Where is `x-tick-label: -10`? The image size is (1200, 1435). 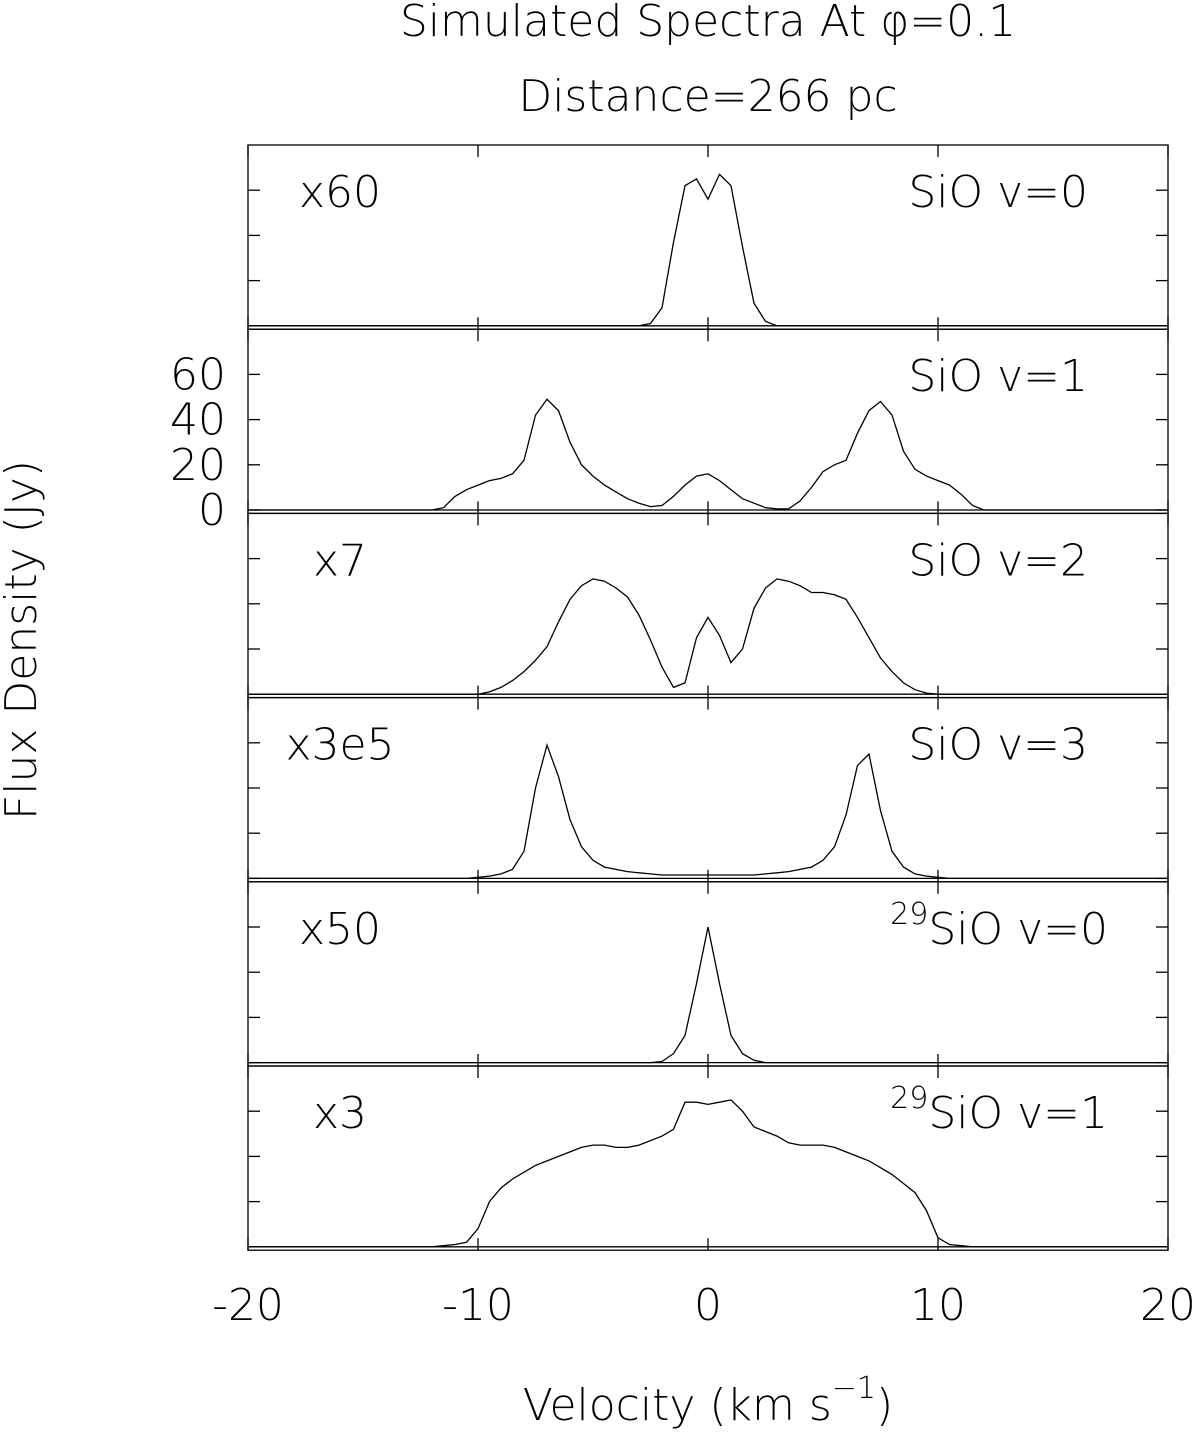 x-tick-label: -10 is located at coordinates (478, 1305).